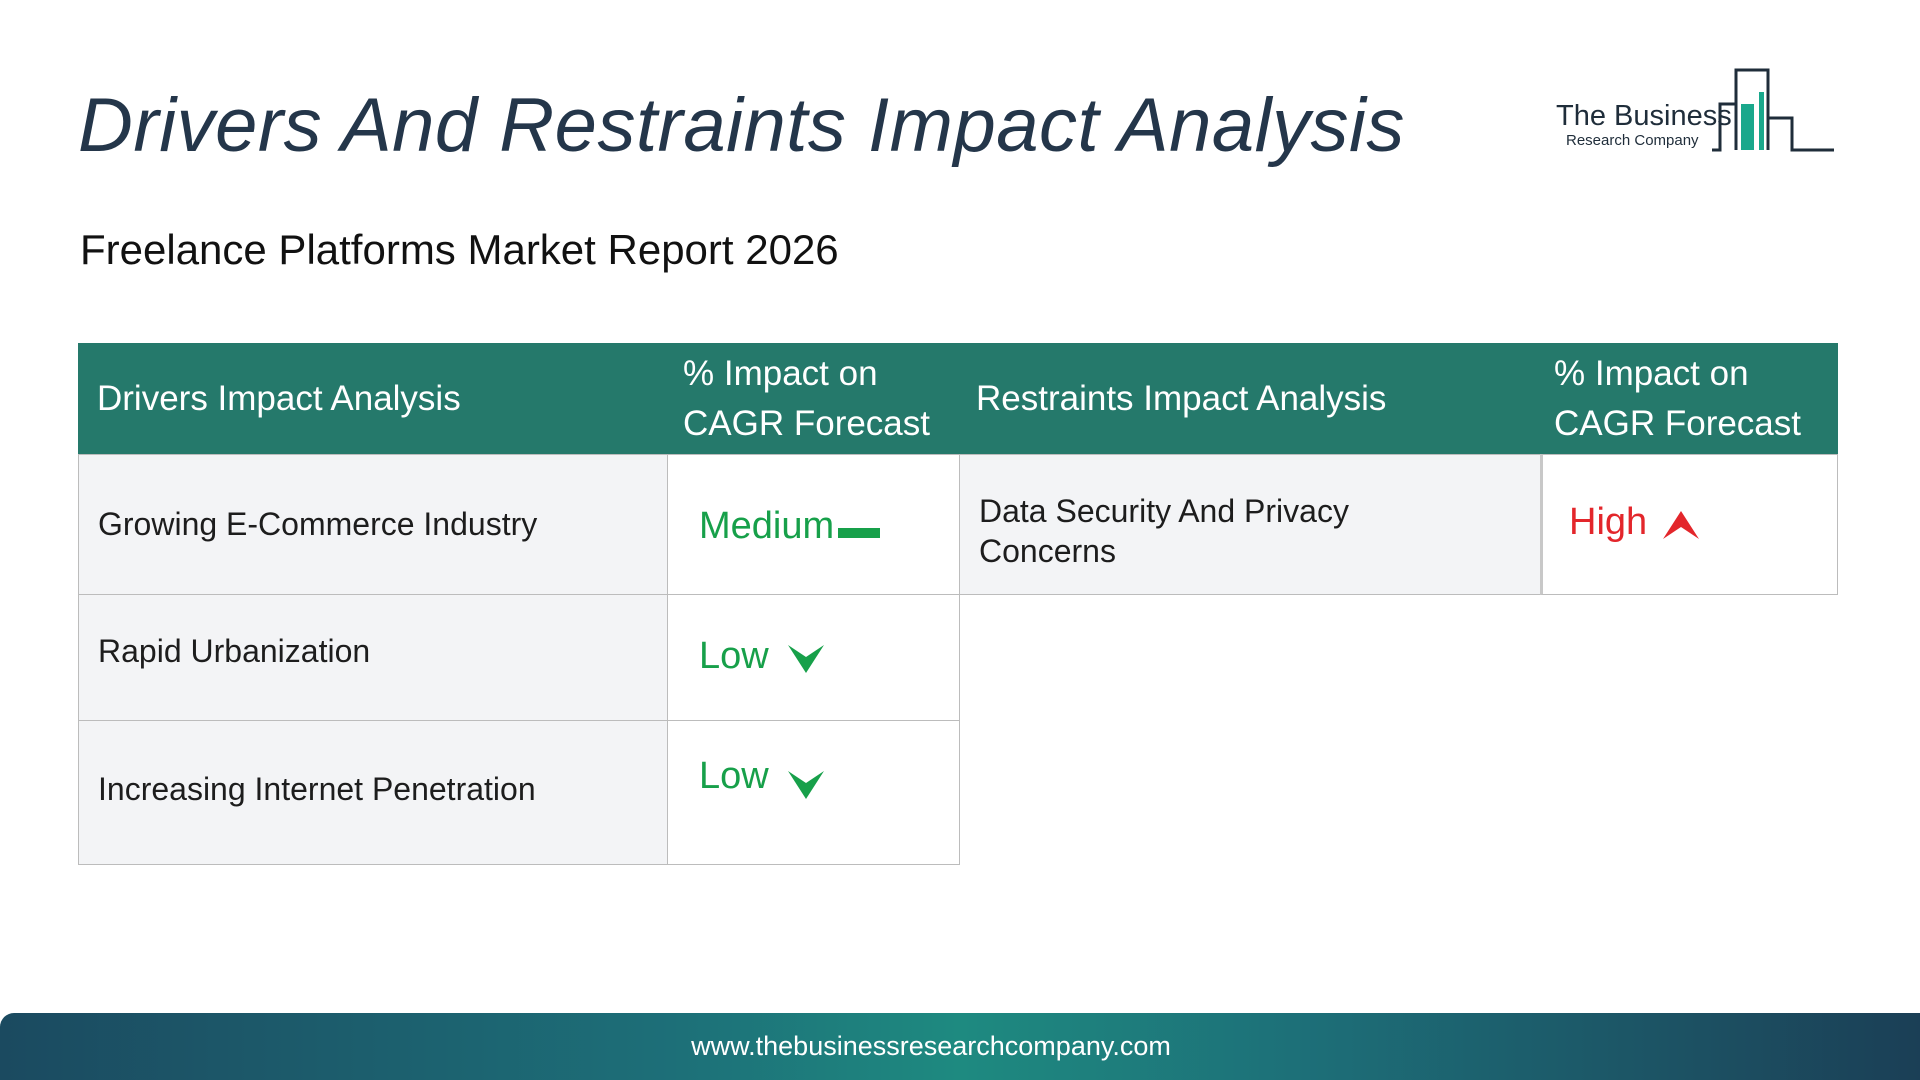  What do you see at coordinates (317, 789) in the screenshot?
I see `driver-row-3-label: Increasing Internet Penetration` at bounding box center [317, 789].